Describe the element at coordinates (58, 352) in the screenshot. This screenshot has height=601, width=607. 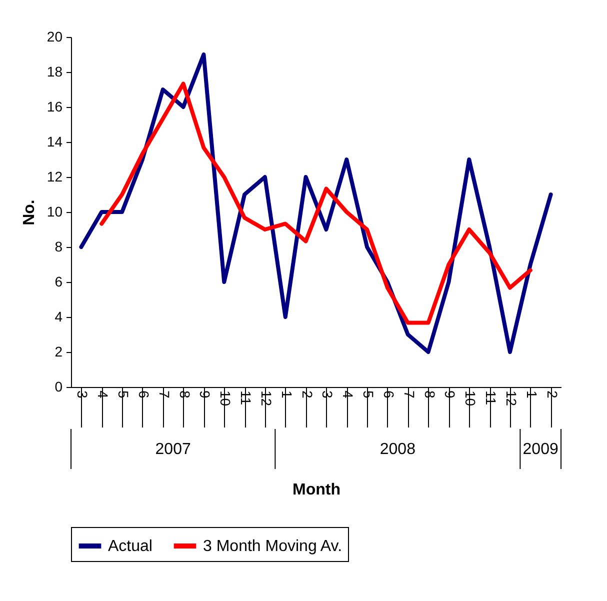
I see `y-tick-label: 2` at that location.